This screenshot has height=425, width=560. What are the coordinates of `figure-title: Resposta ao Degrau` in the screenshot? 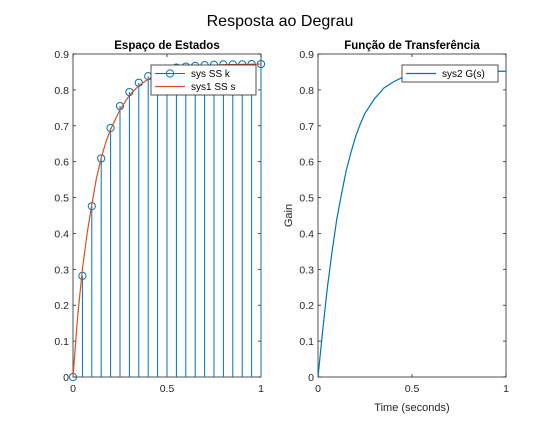 It's located at (280, 21).